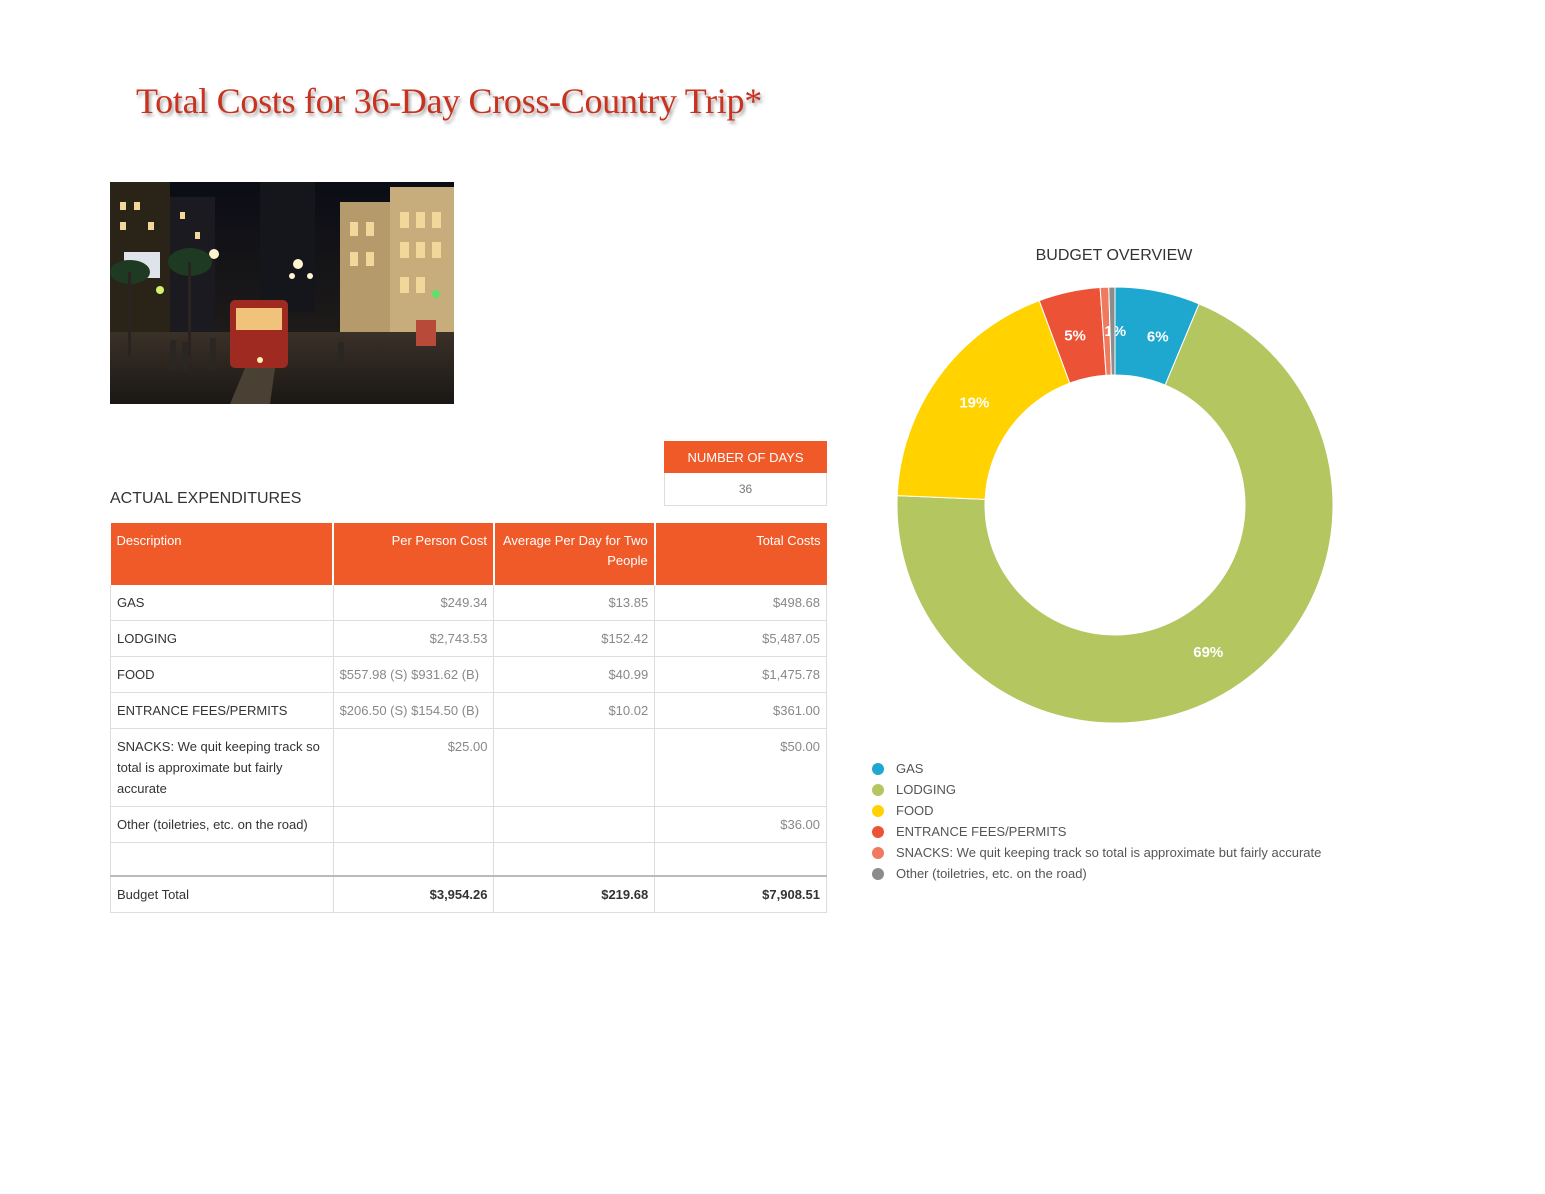  I want to click on cell-per-person: $25.00, so click(414, 767).